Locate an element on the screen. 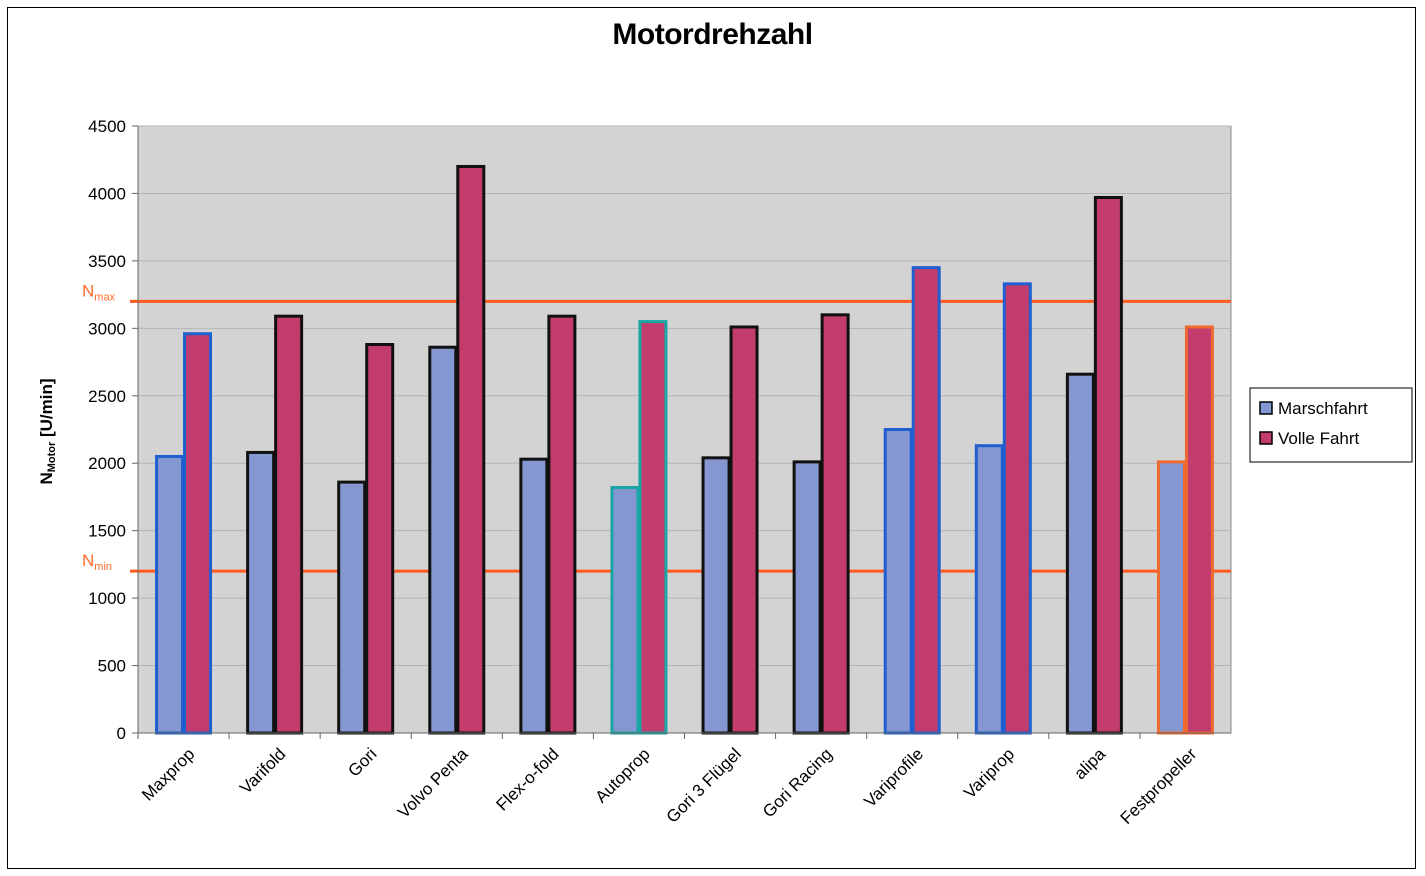 The image size is (1425, 876). legend-label: Volle Fahrt is located at coordinates (1319, 438).